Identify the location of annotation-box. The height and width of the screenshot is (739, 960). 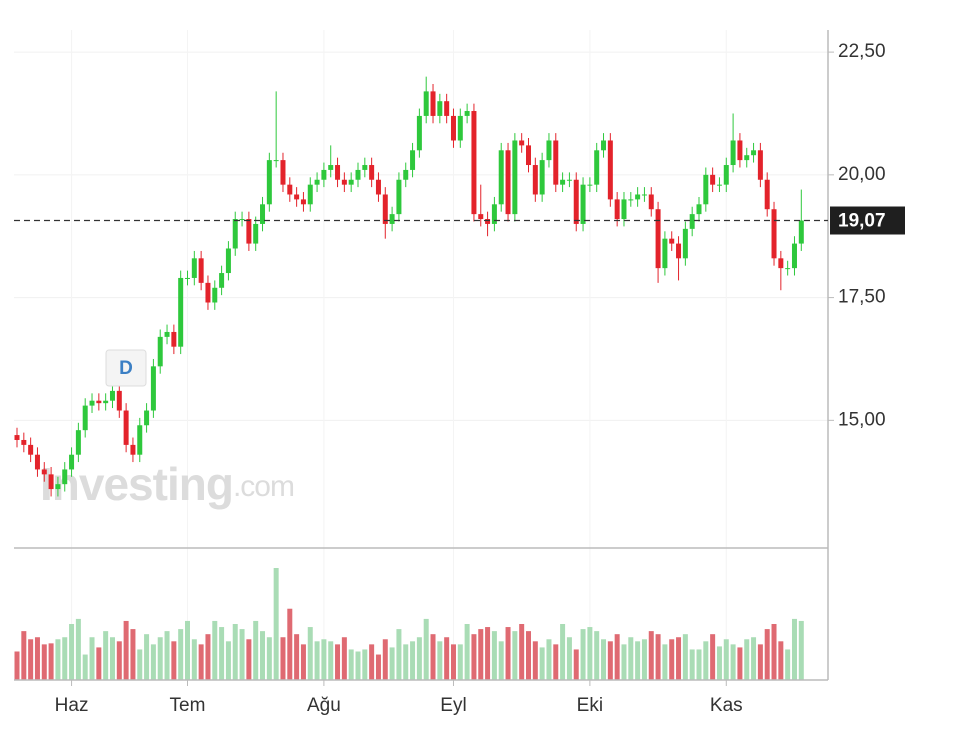
(126, 368).